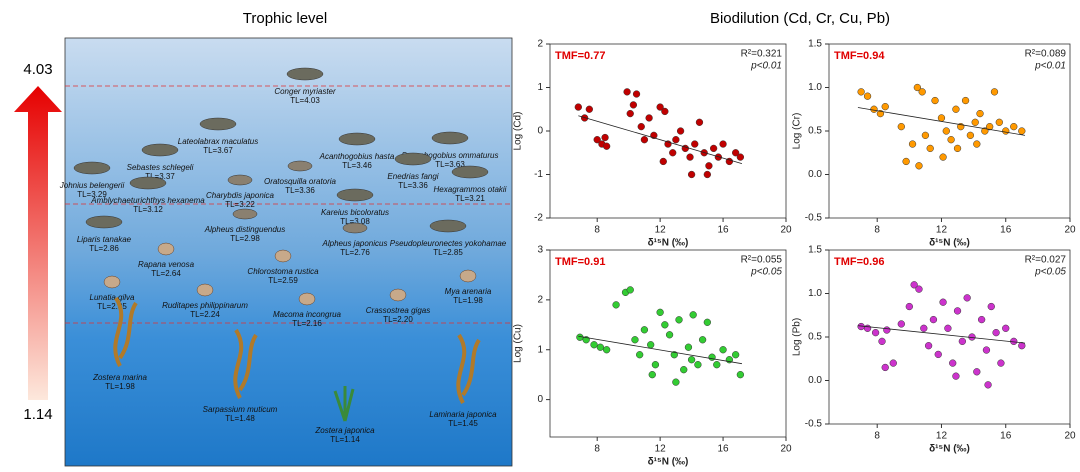  What do you see at coordinates (800, 18) in the screenshot?
I see `right-title: Biodilution (Cd, Cr, Cu, Pb)` at bounding box center [800, 18].